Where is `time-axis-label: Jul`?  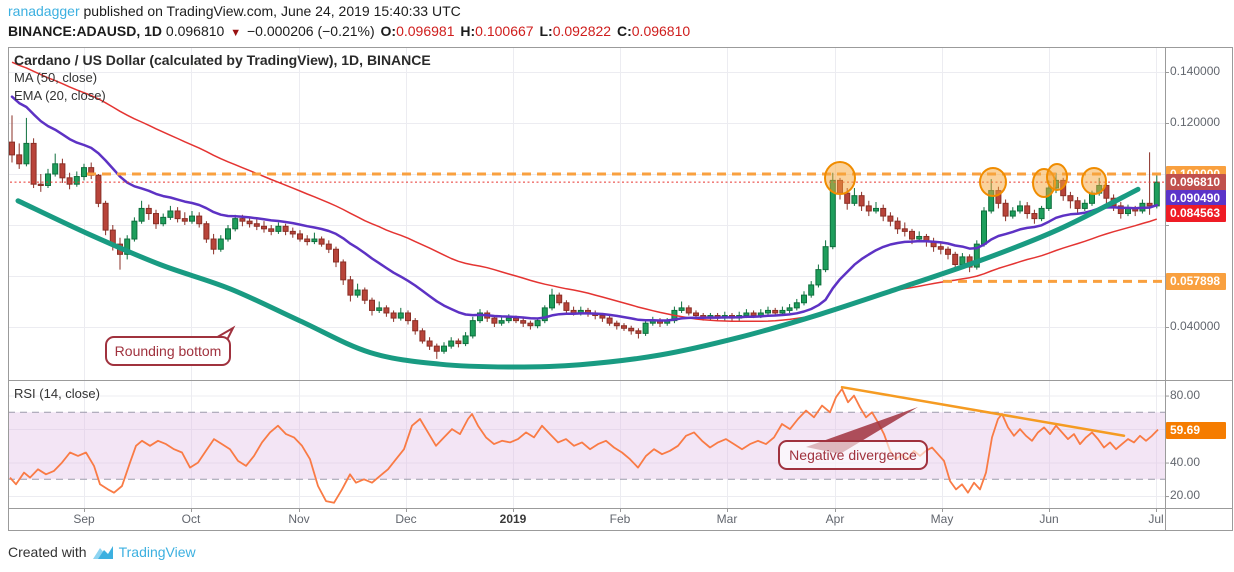
time-axis-label: Jul is located at coordinates (1156, 519).